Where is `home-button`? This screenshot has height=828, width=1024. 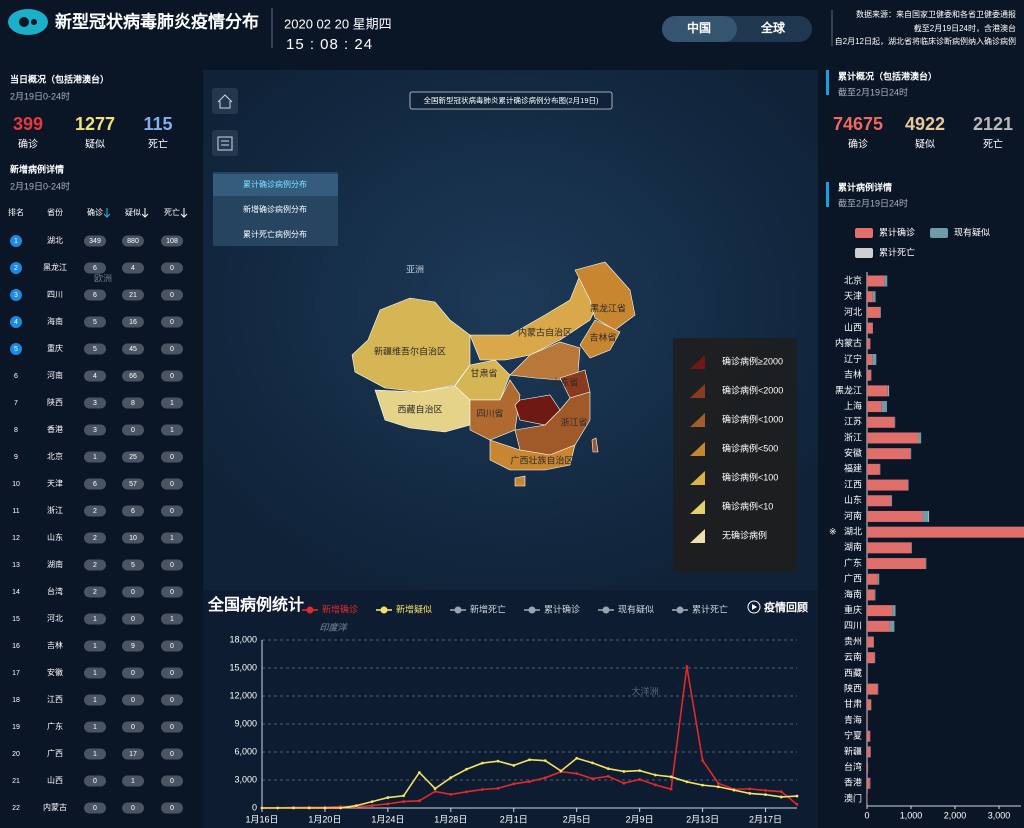 home-button is located at coordinates (225, 101).